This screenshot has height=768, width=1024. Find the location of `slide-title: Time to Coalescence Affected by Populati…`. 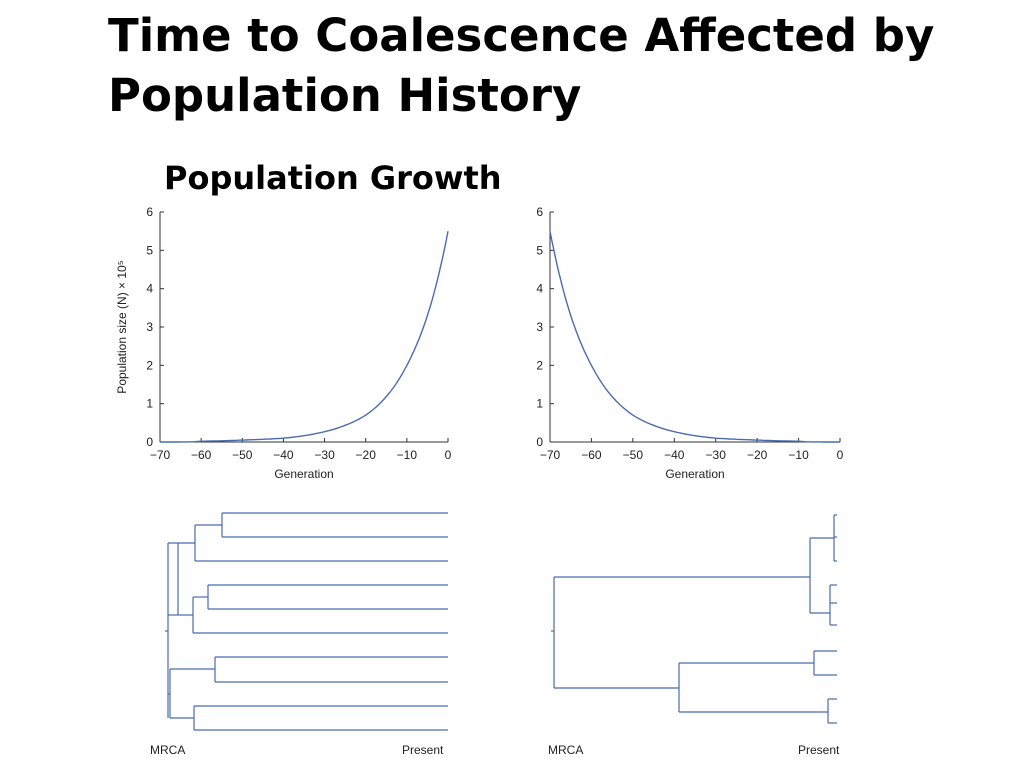

slide-title: Time to Coalescence Affected by Populati… is located at coordinates (558, 66).